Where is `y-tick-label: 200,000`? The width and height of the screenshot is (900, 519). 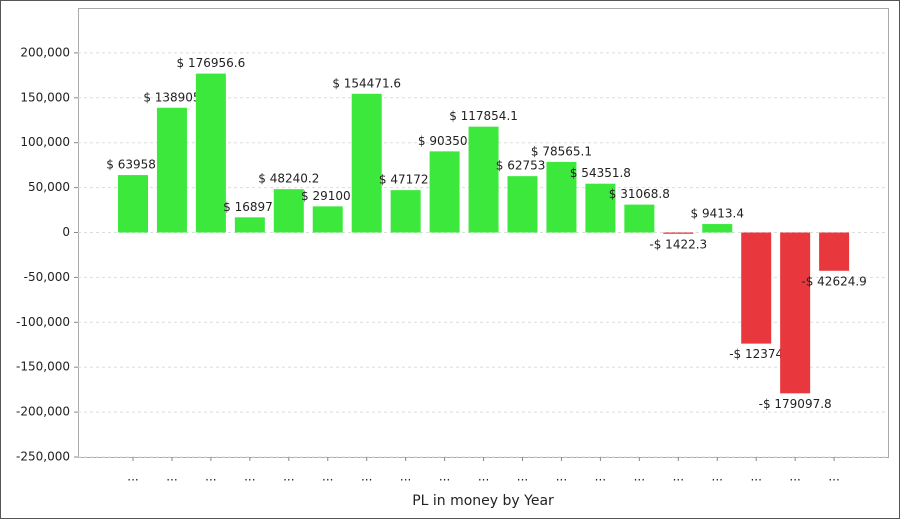
y-tick-label: 200,000 is located at coordinates (45, 52).